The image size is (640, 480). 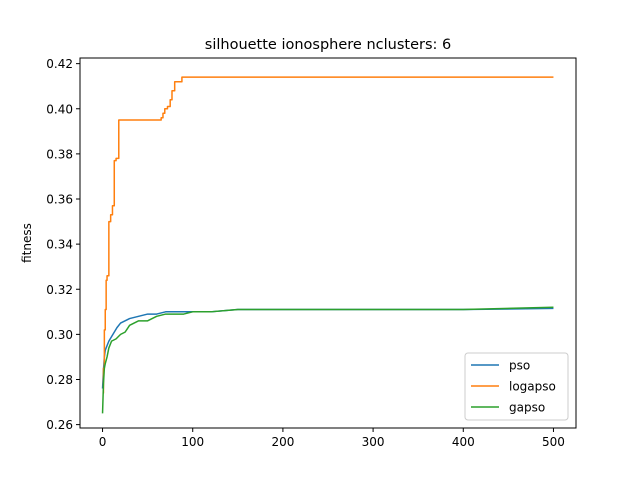 I want to click on y-tick-label: 0.42, so click(x=59, y=64).